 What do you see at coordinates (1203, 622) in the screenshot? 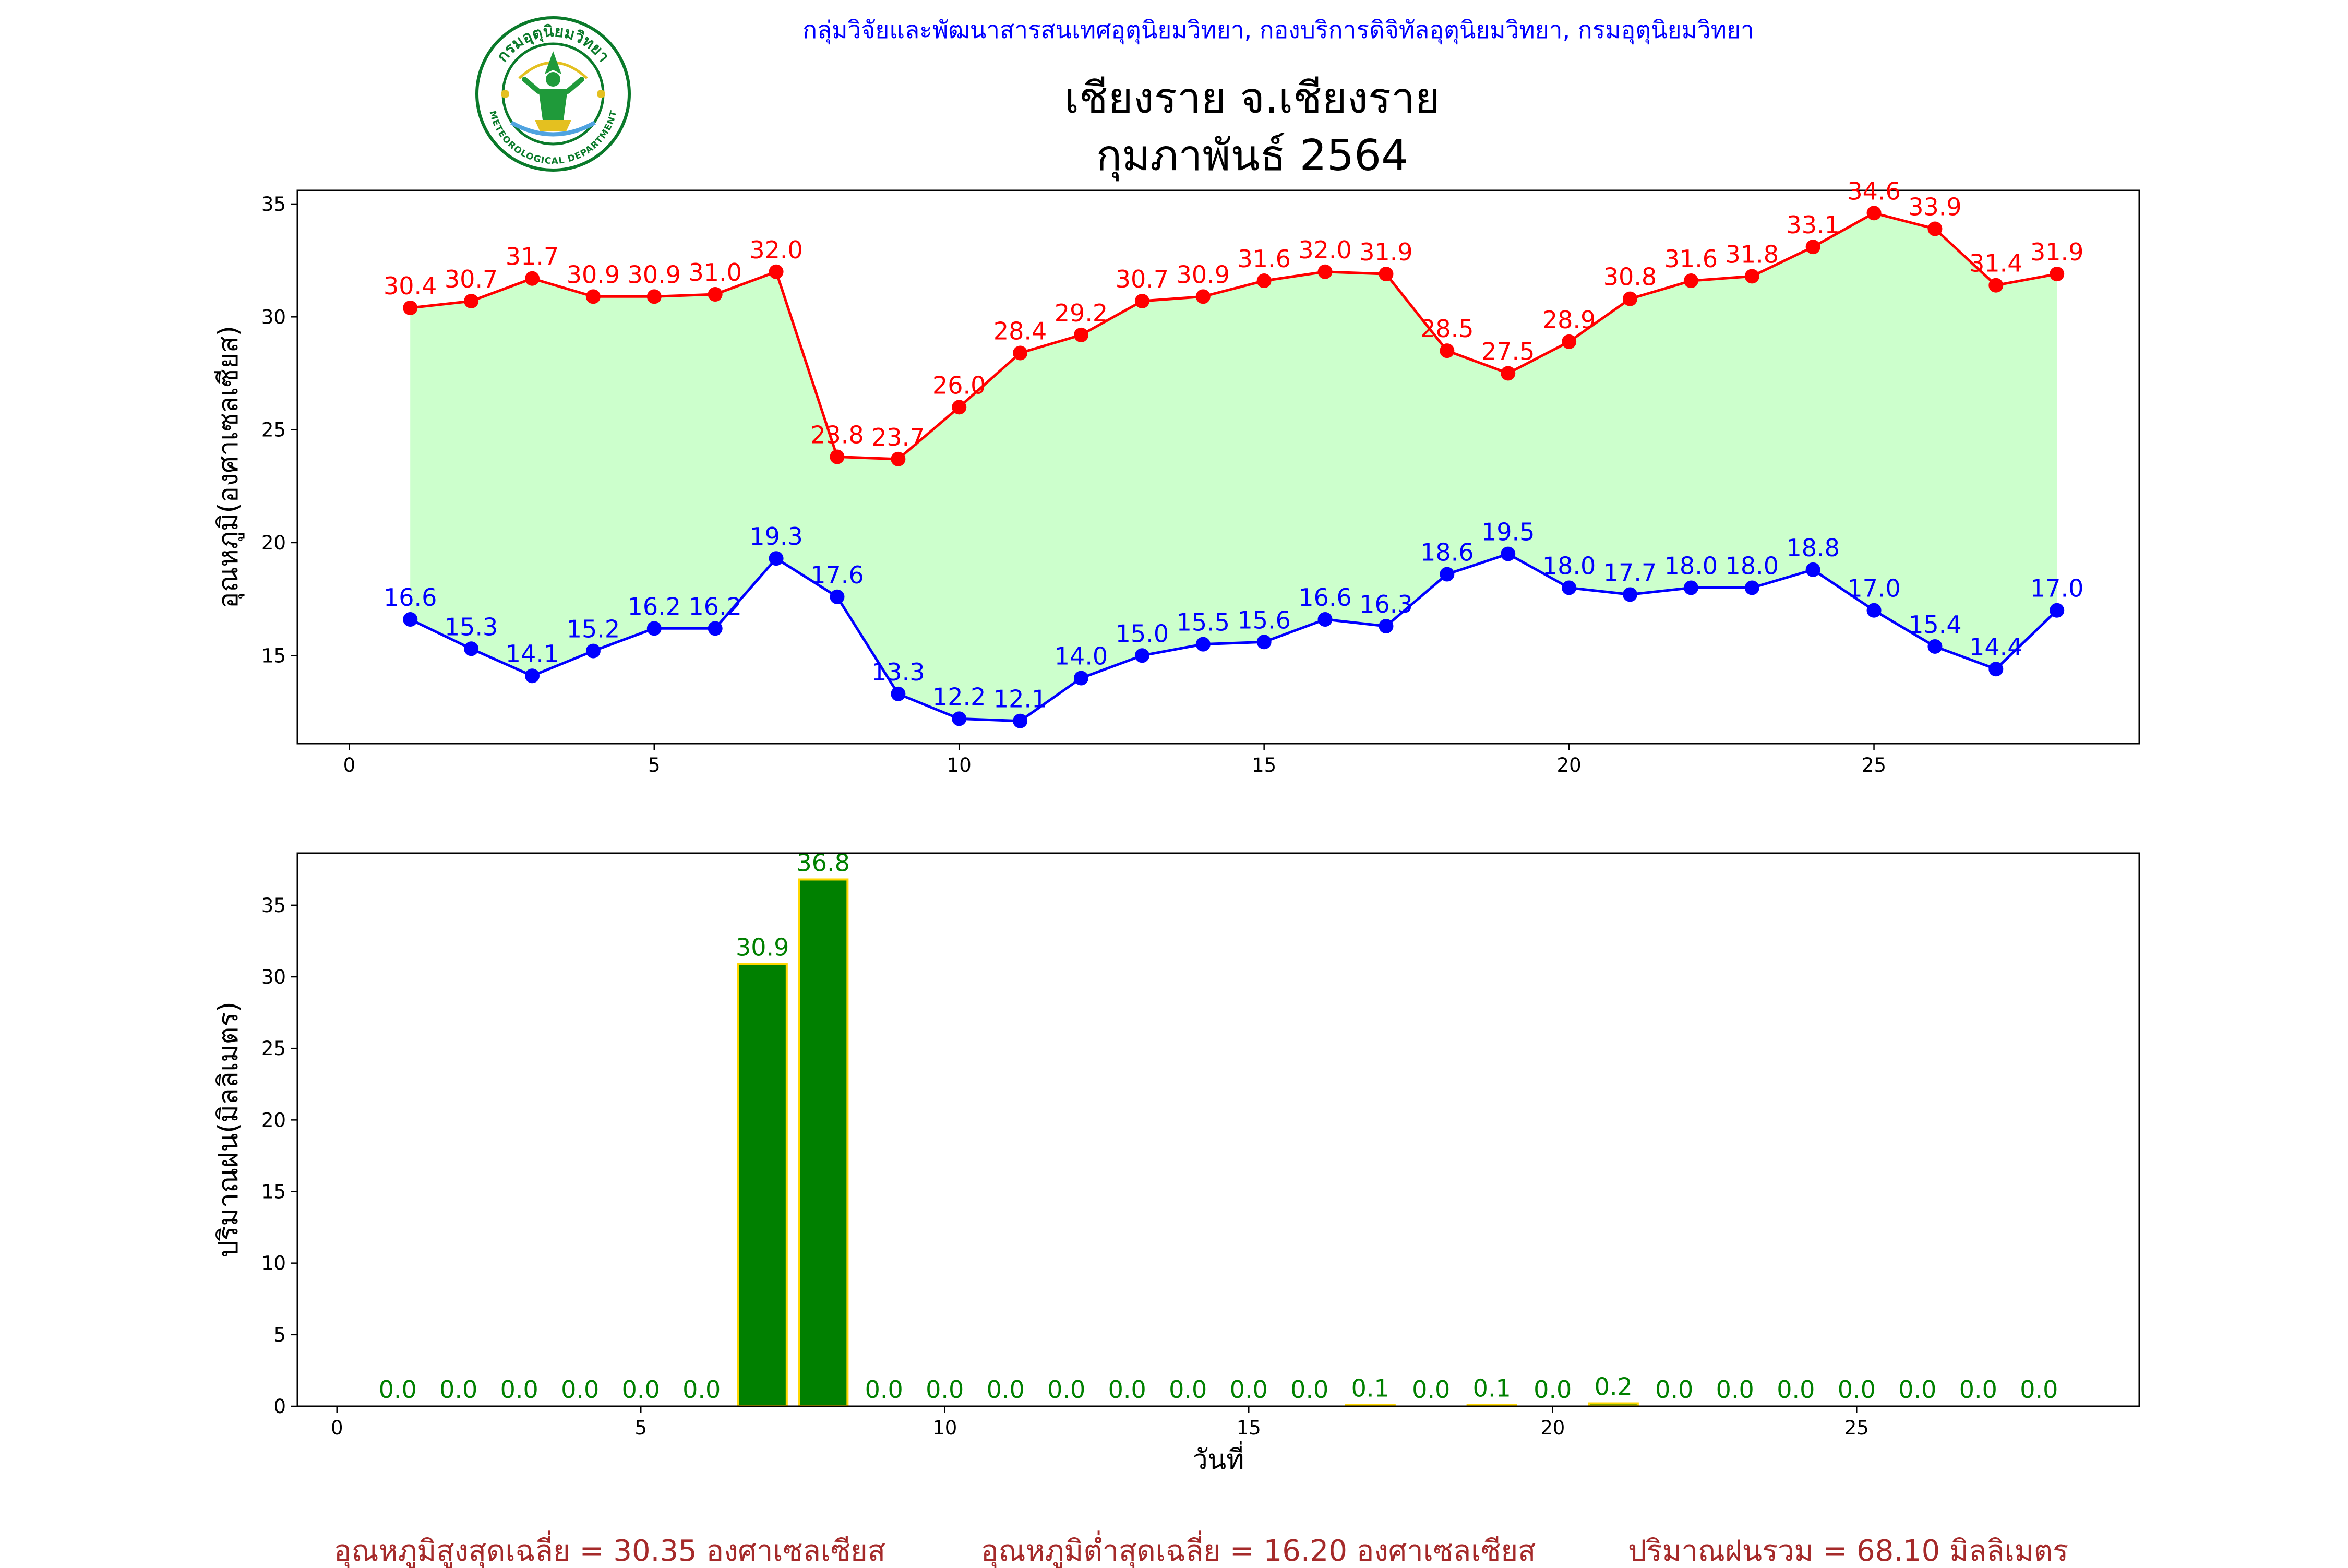
I see `min-temperature-label: 15.5` at bounding box center [1203, 622].